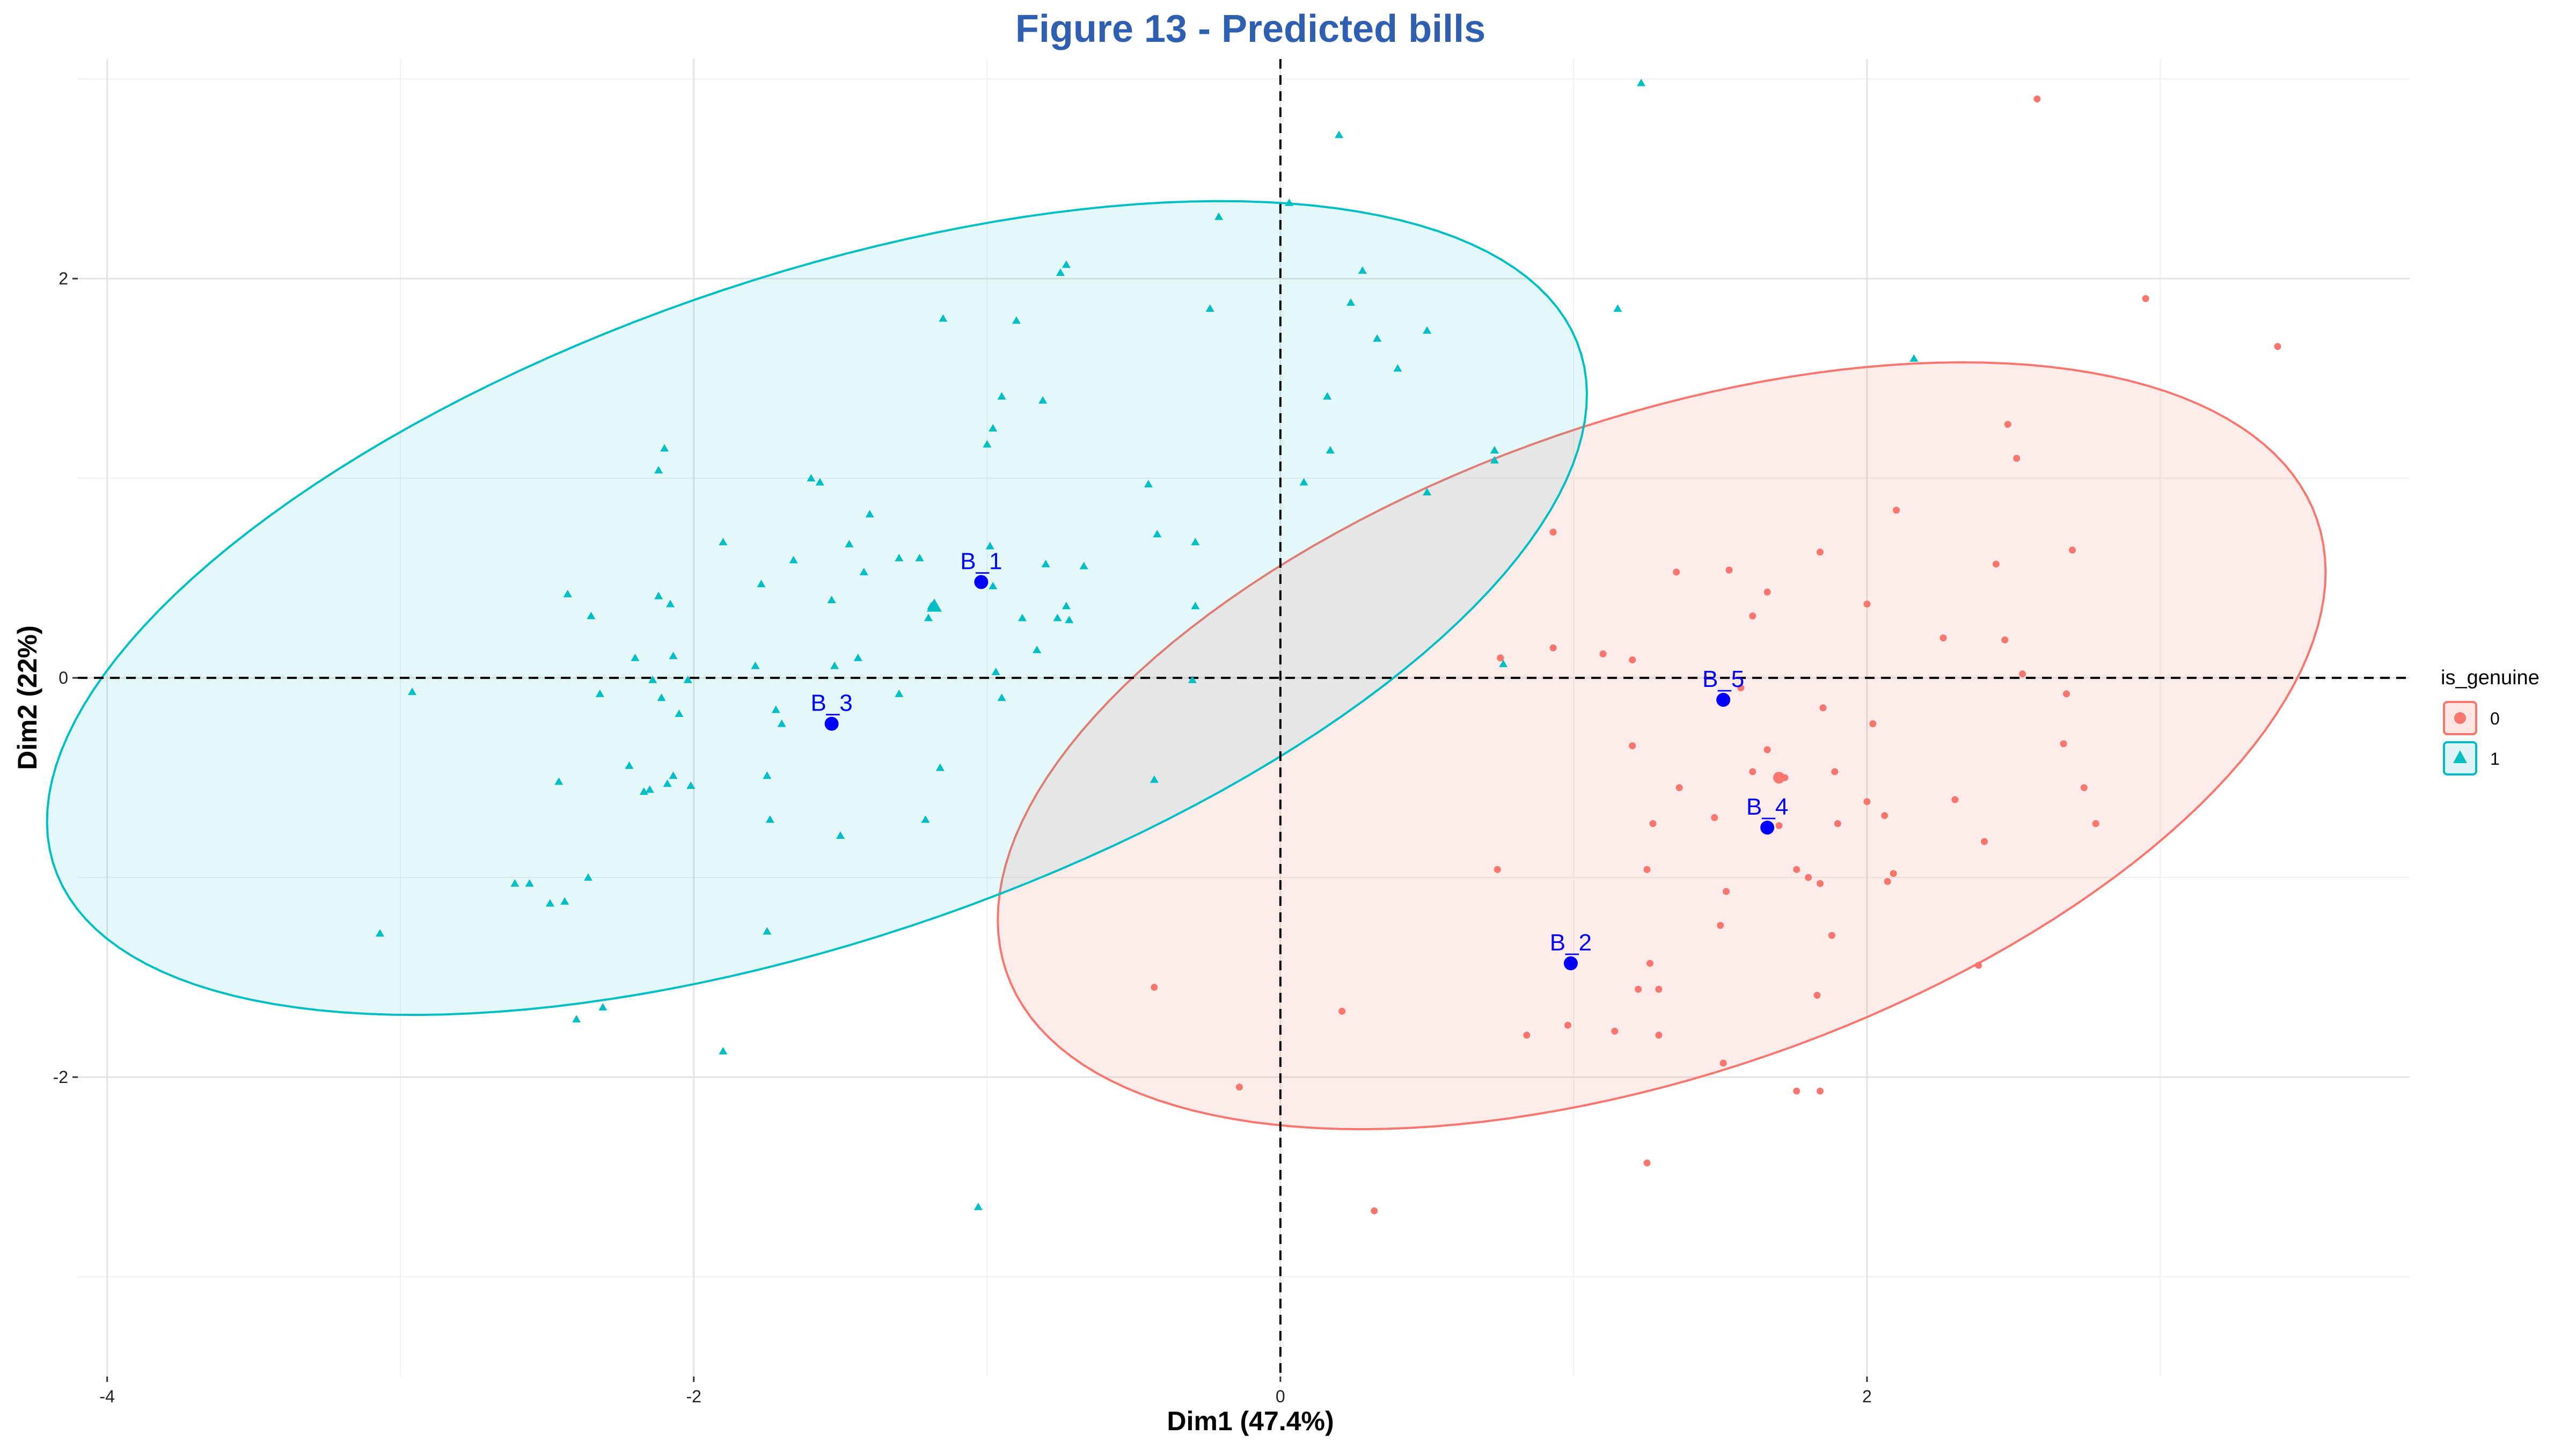  Describe the element at coordinates (981, 561) in the screenshot. I see `predicted-label-b_1: B_1` at that location.